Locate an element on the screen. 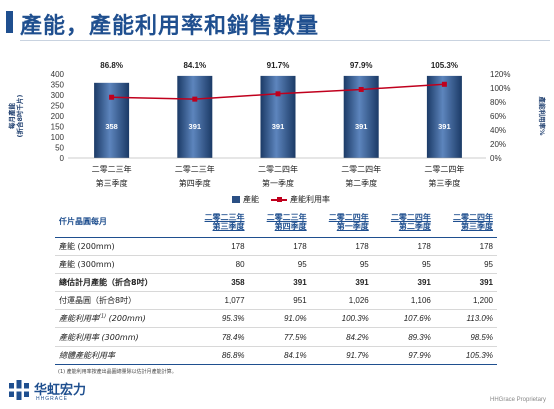 This screenshot has width=554, height=409. y-left-tick-label: 400 is located at coordinates (58, 74).